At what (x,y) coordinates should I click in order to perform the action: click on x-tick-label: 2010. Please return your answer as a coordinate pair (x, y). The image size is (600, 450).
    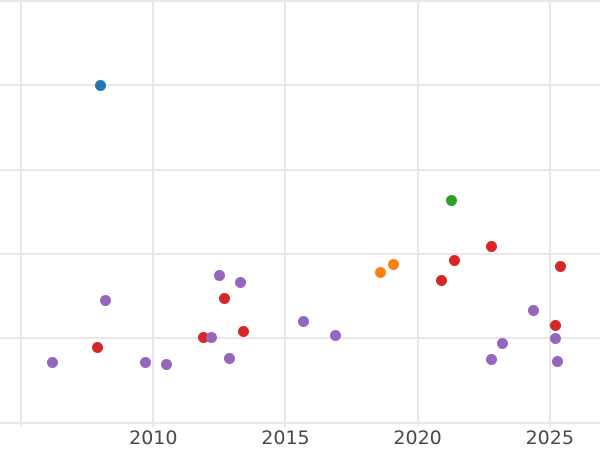
    Looking at the image, I should click on (153, 438).